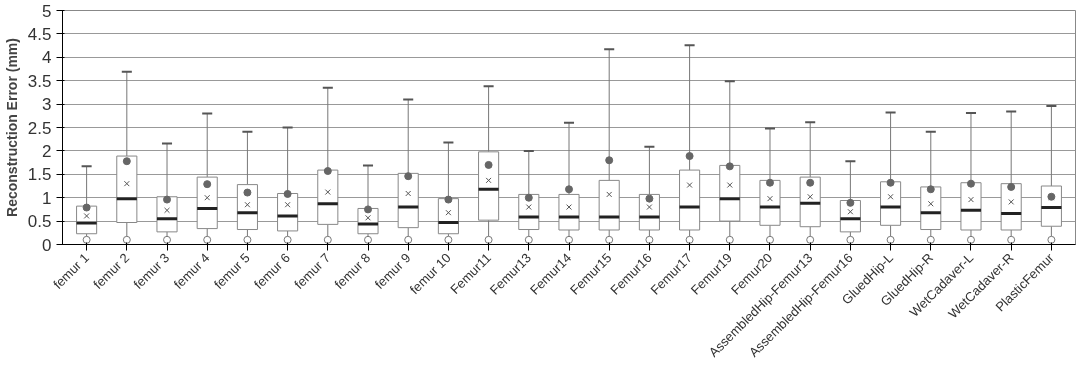 Image resolution: width=1090 pixels, height=373 pixels. I want to click on y-tick-label: 2.5, so click(39, 128).